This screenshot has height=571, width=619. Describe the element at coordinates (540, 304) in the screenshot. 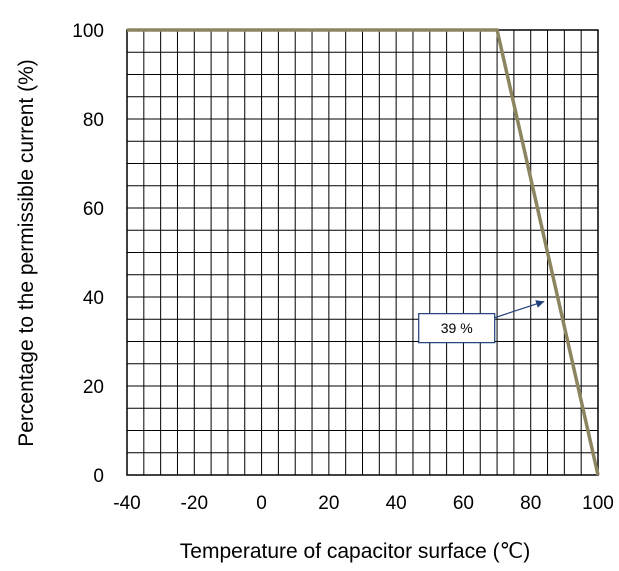

I see `annotation-arrowhead` at that location.